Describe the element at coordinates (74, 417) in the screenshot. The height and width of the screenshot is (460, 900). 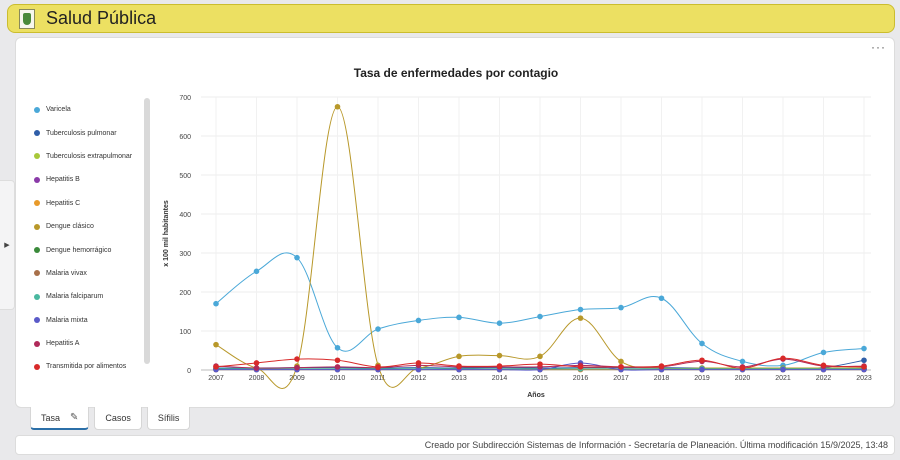
I see `edit-pencil-icon: ✎` at that location.